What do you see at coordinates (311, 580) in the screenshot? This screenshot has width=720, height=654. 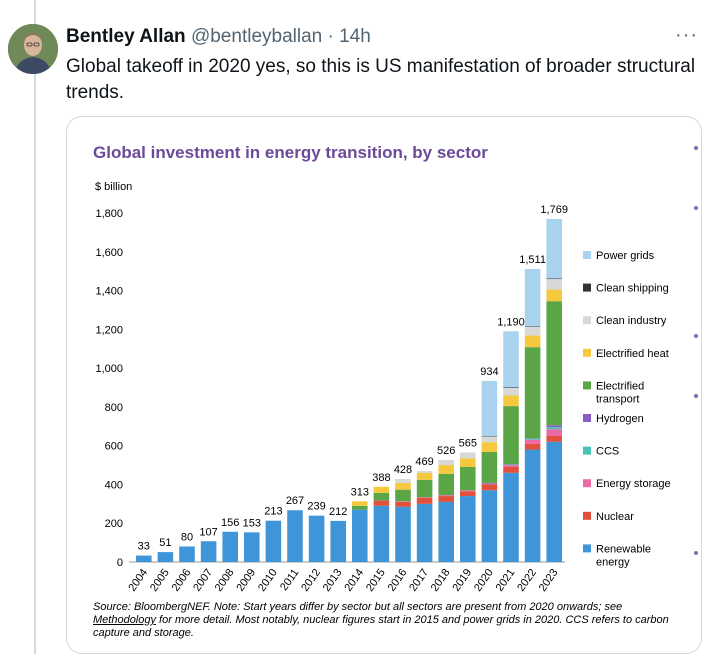 I see `x-tick-label: 2012` at bounding box center [311, 580].